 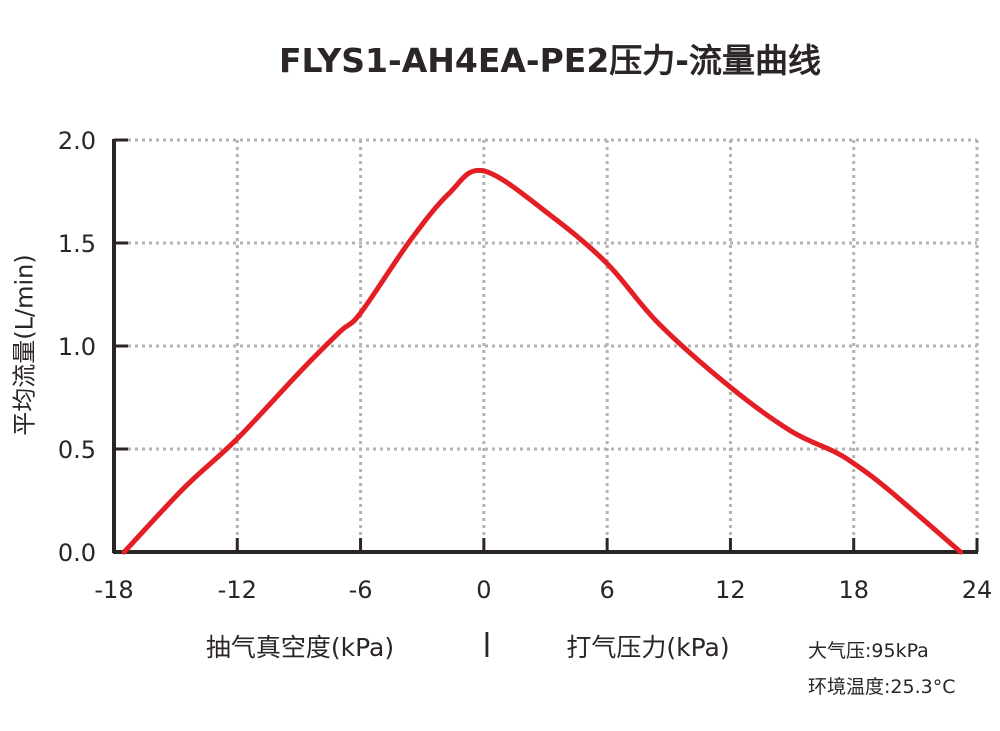 I want to click on x-tick-label: 6, so click(x=607, y=590).